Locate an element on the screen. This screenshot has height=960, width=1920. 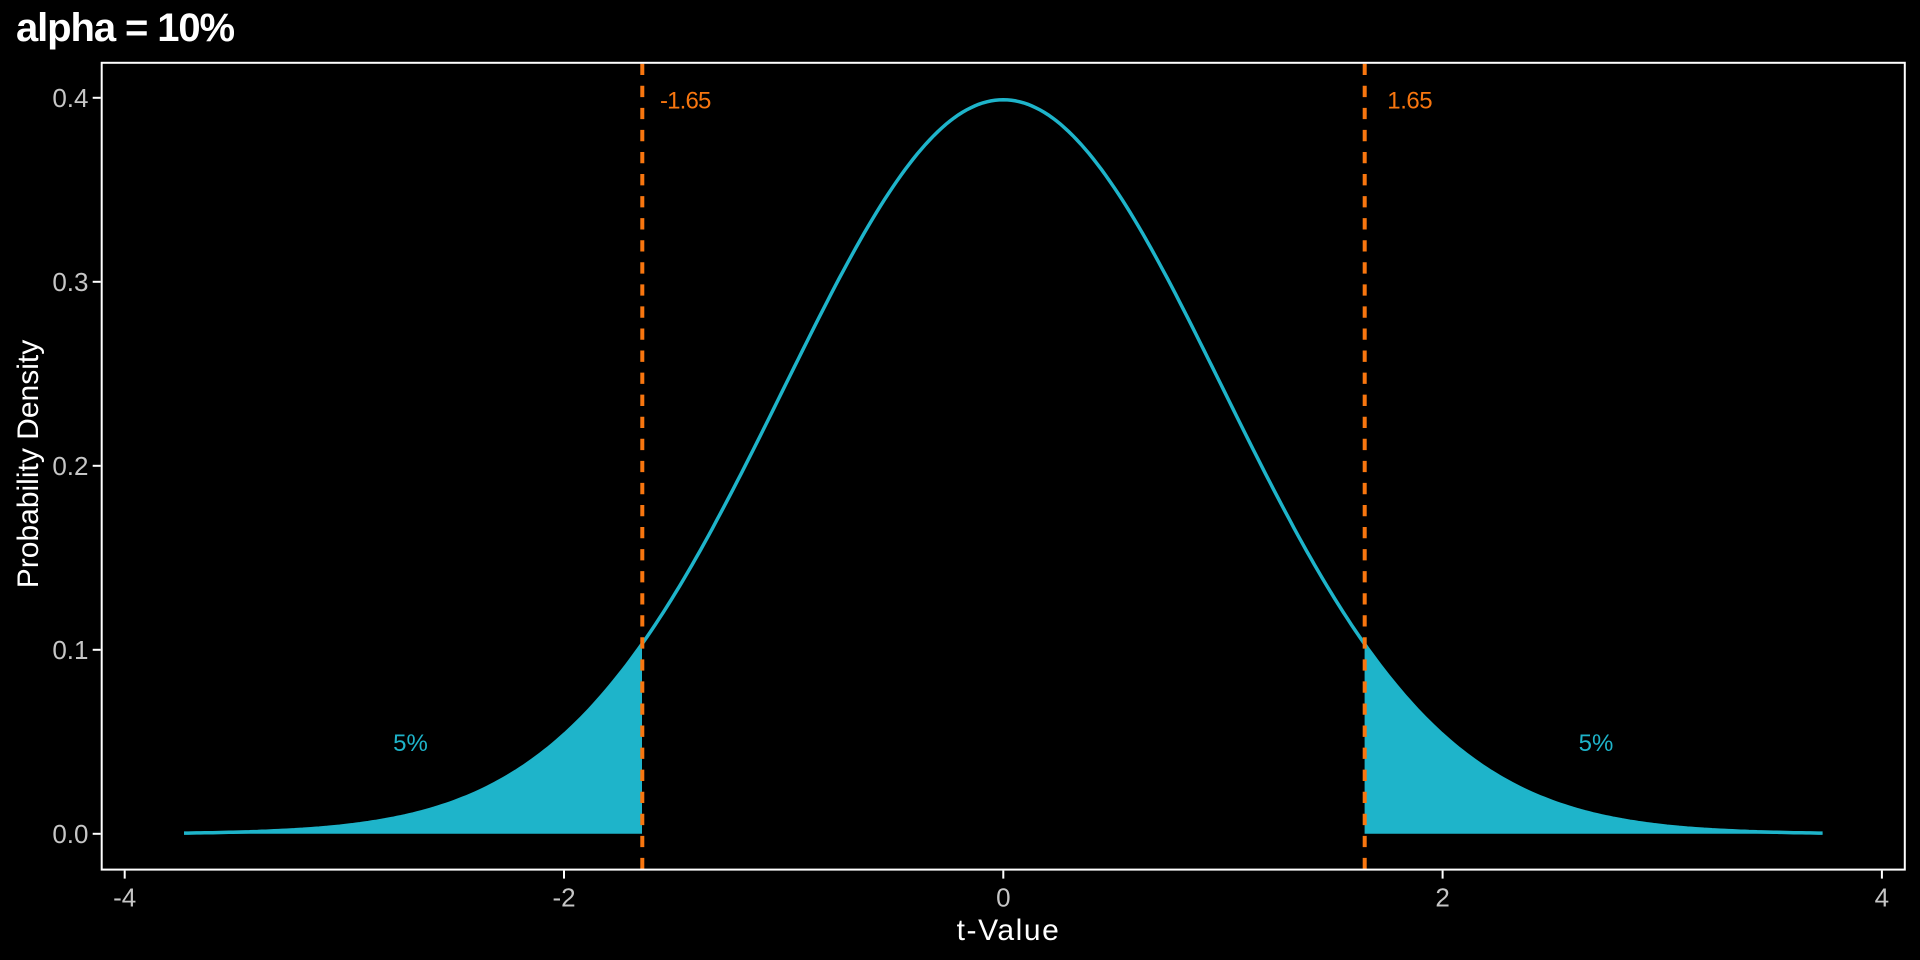
svg-text: -2 is located at coordinates (563, 898).